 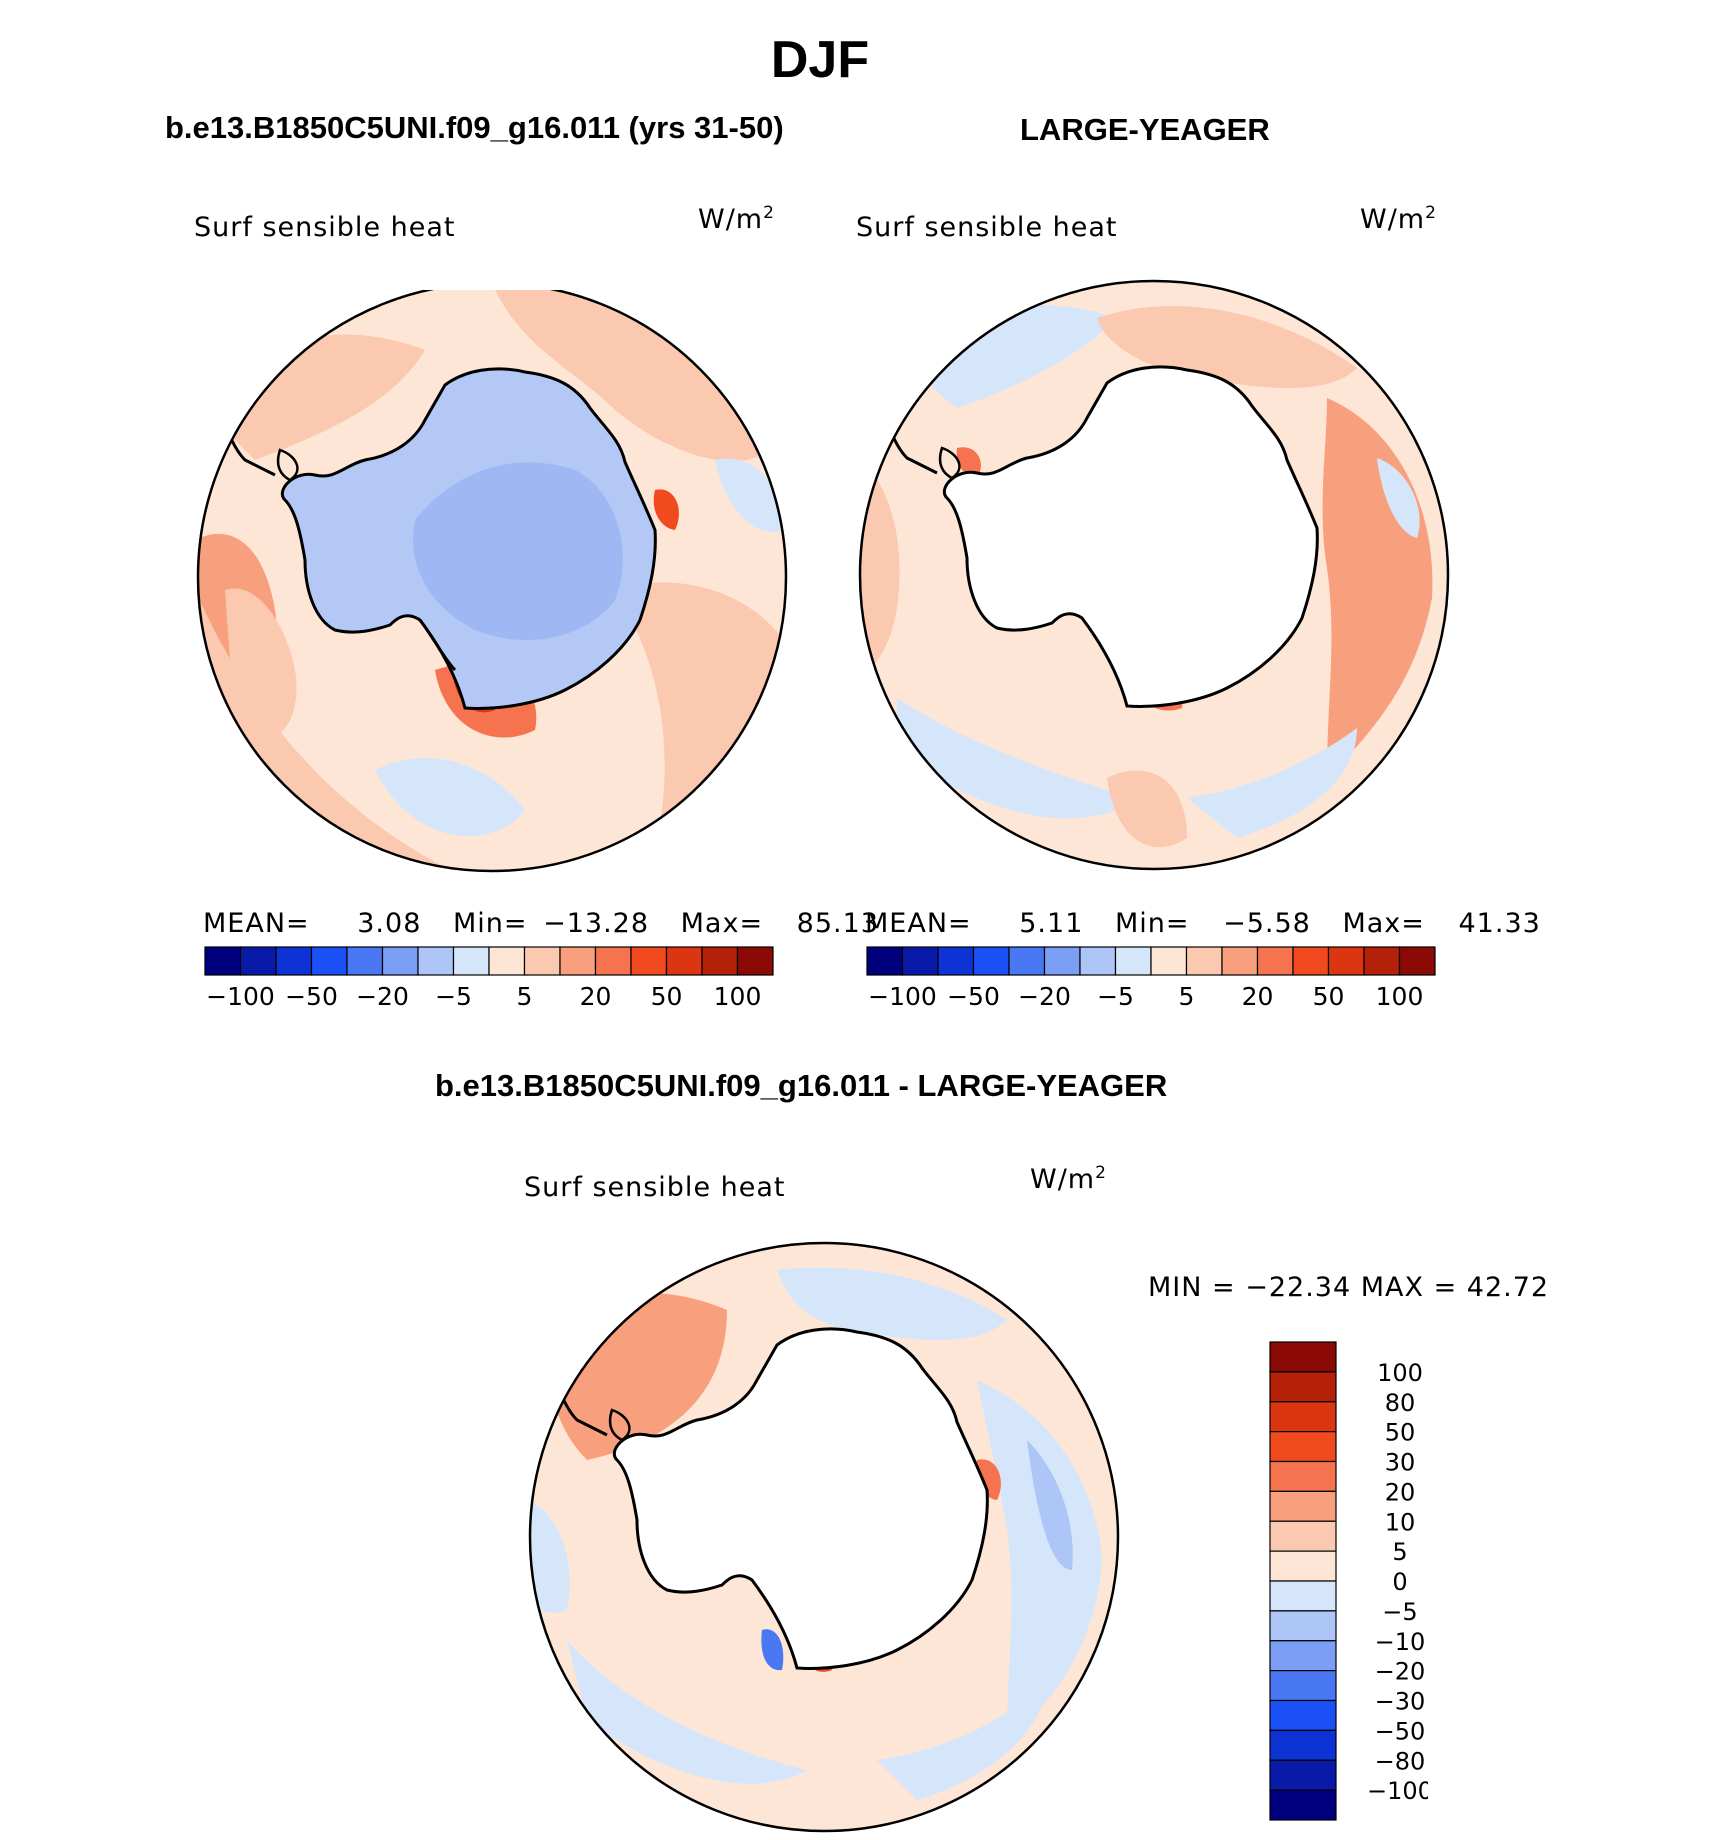 I want to click on panel3-colorbar-tick-label: −10, so click(x=1400, y=1642).